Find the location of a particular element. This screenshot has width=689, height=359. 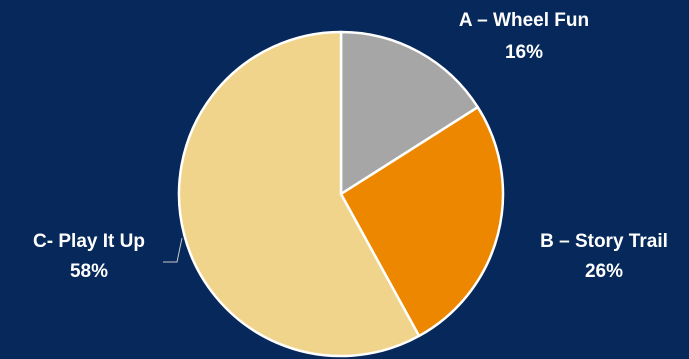

slice-label-a: A – Wheel Fun 16% is located at coordinates (524, 36).